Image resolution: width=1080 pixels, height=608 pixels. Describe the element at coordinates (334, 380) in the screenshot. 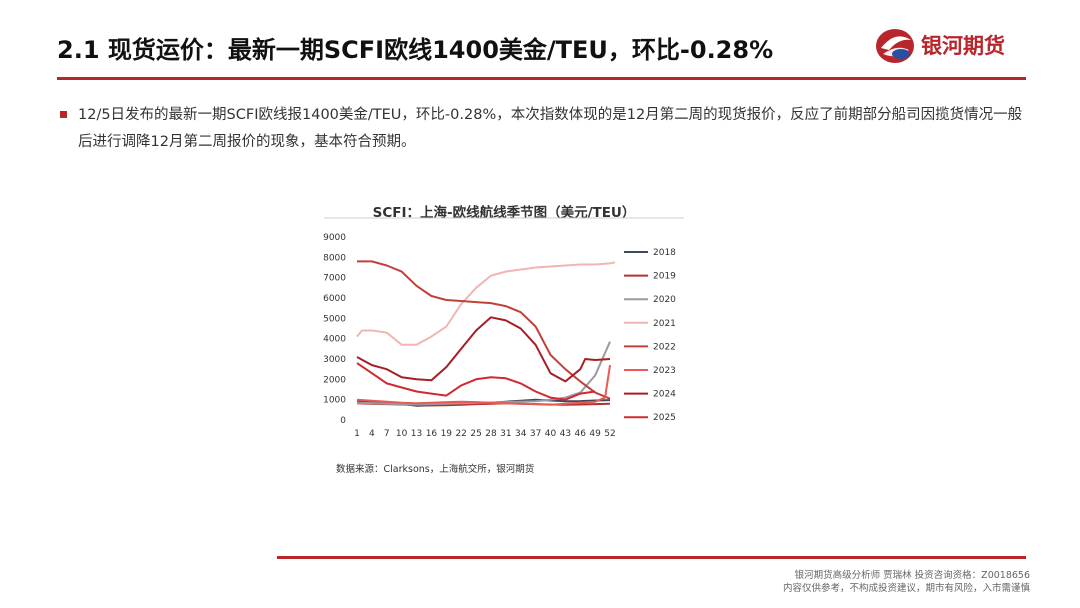

I see `y-tick-label: 2000` at that location.